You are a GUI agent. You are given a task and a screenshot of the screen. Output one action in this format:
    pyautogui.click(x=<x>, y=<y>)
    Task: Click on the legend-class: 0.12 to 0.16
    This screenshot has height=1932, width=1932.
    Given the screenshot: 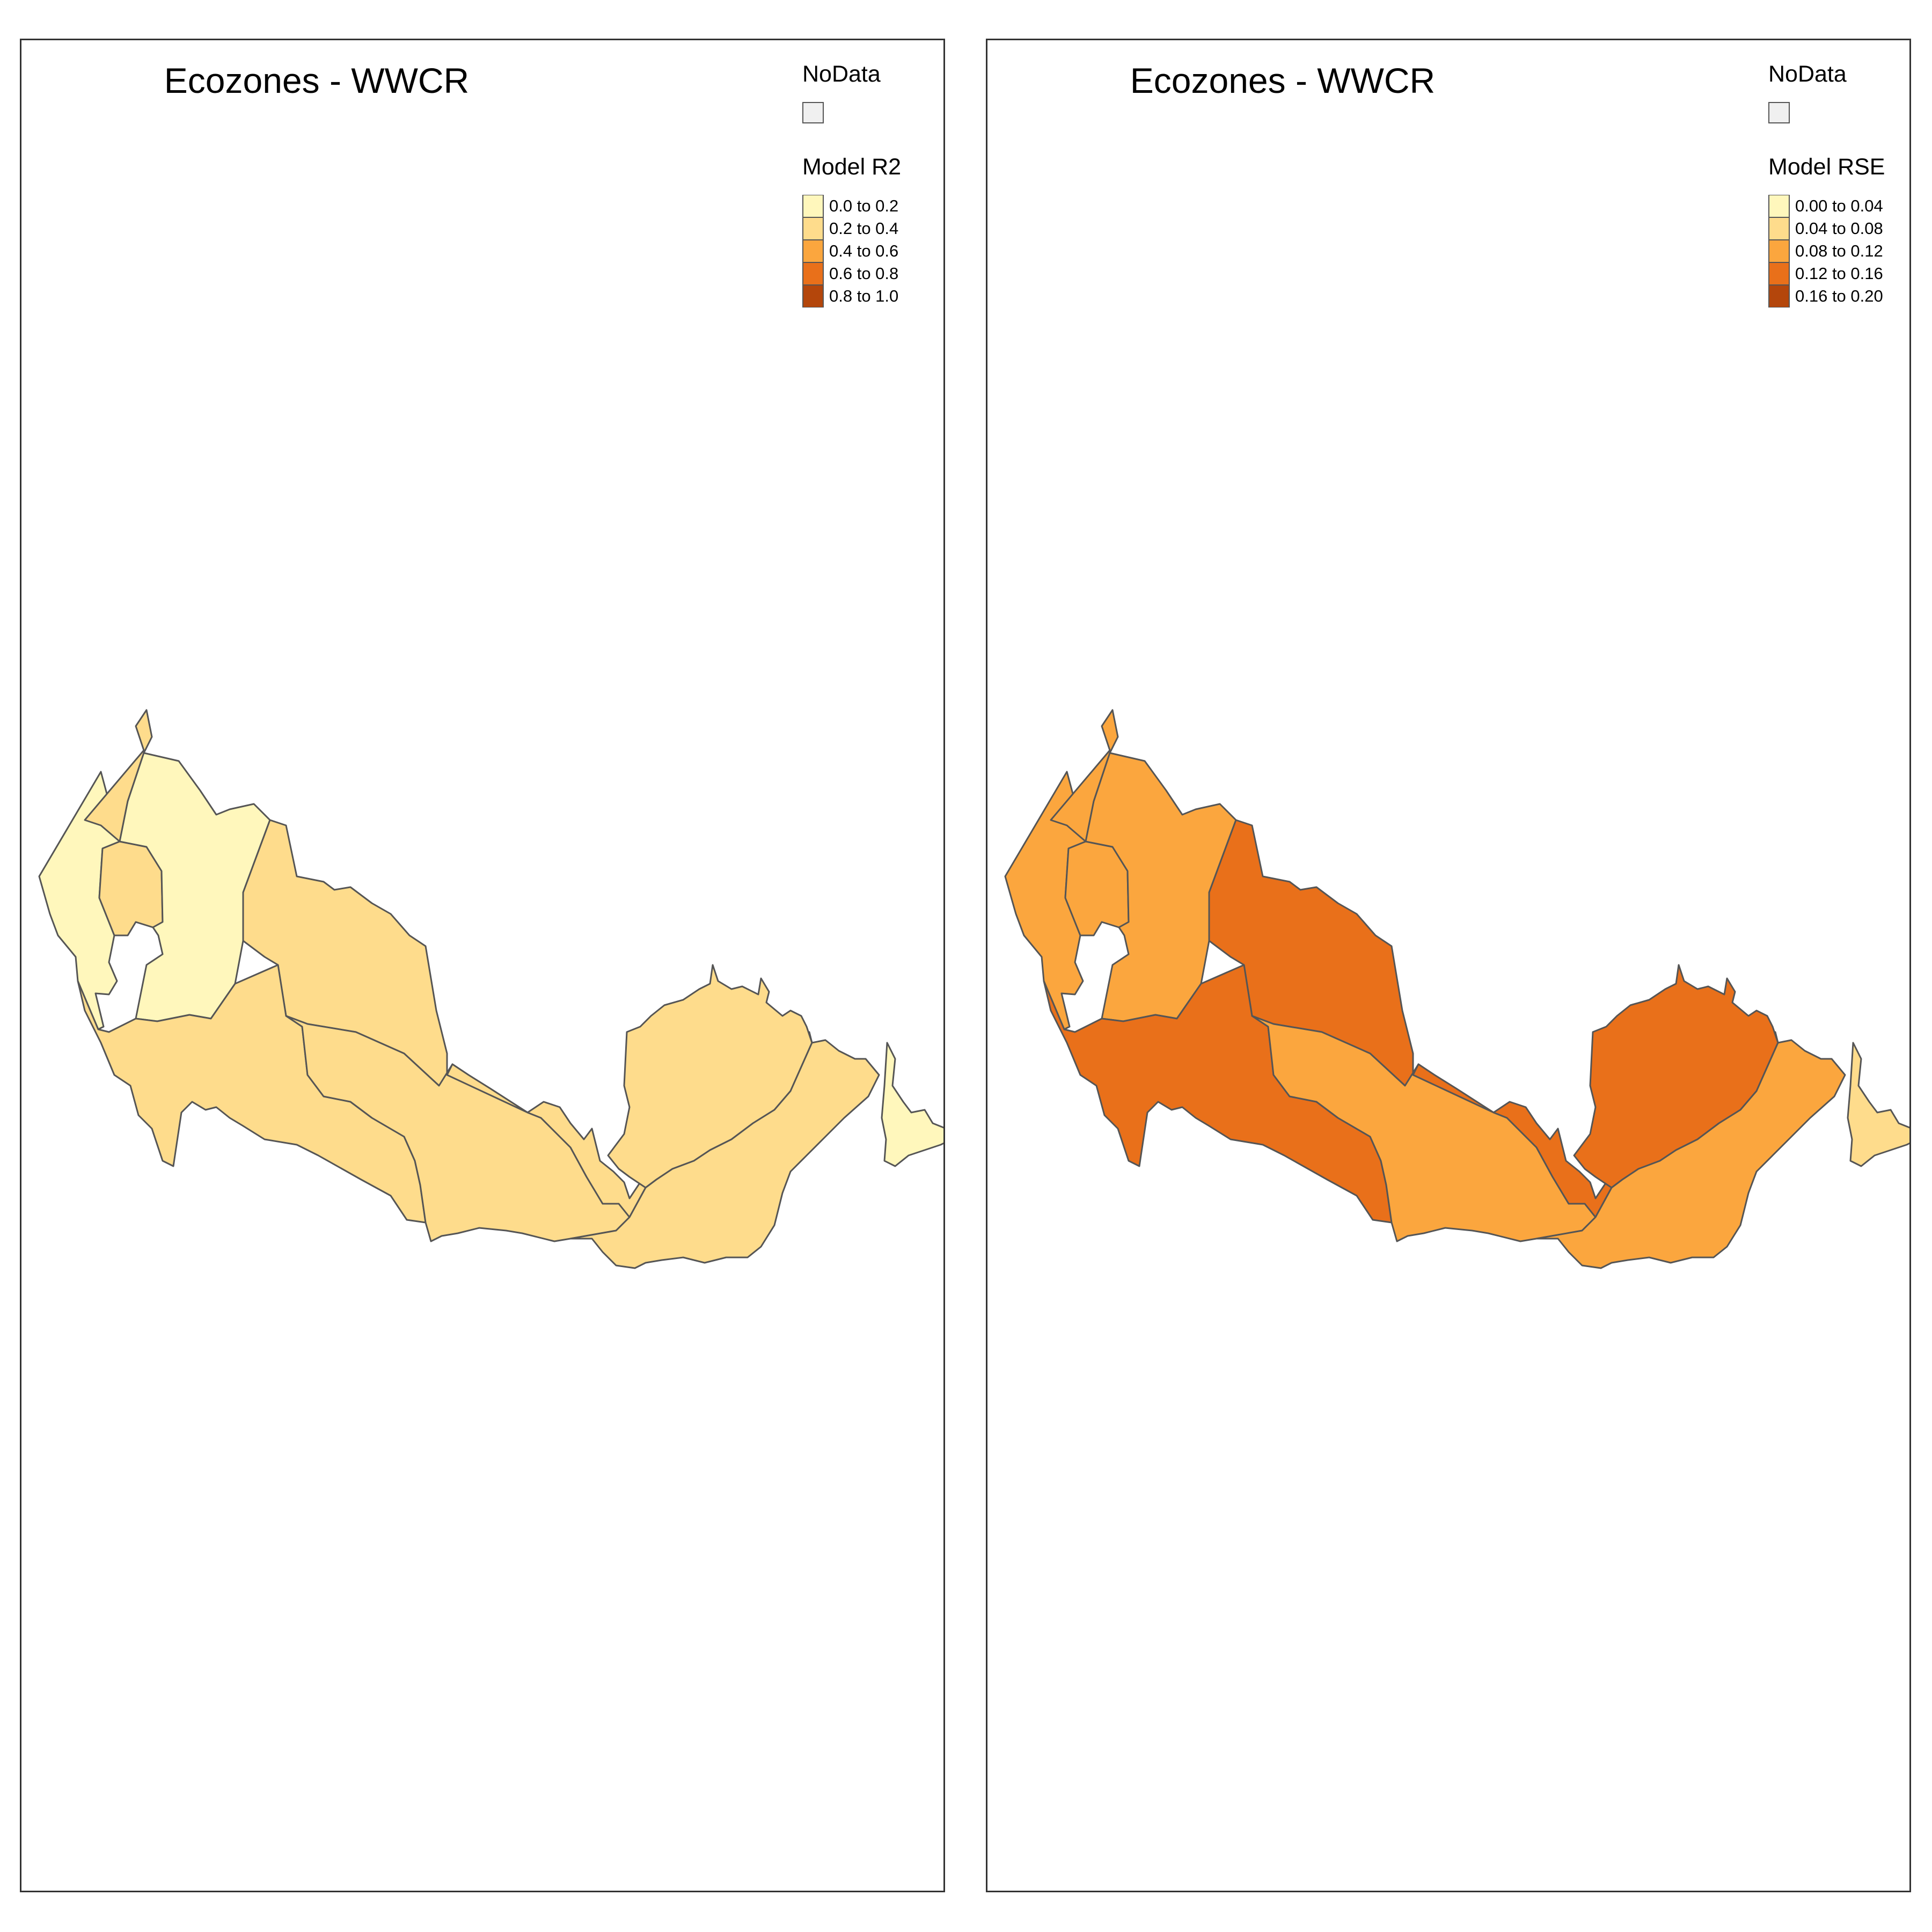 What is the action you would take?
    pyautogui.click(x=1826, y=273)
    